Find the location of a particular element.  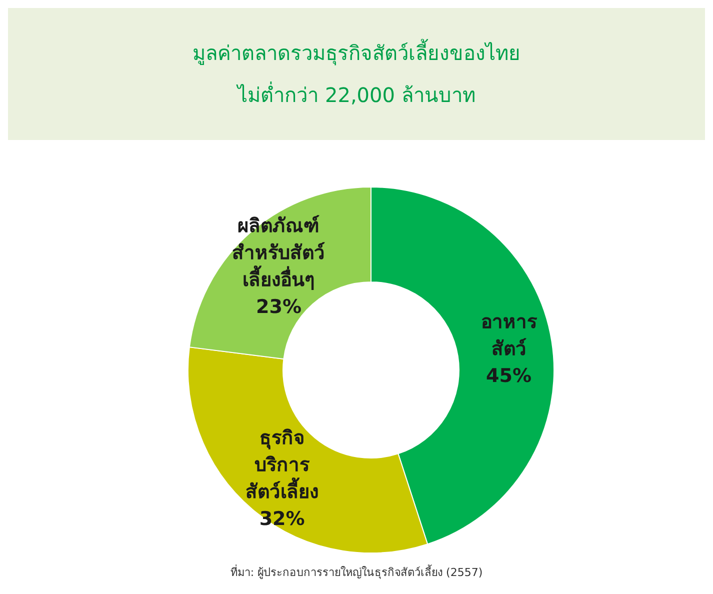

text: ที่มา: ผู้ประกอบการรายใหญ่ในธุรกิจสัตว์เลี้ยง (2557) is located at coordinates (356, 571).